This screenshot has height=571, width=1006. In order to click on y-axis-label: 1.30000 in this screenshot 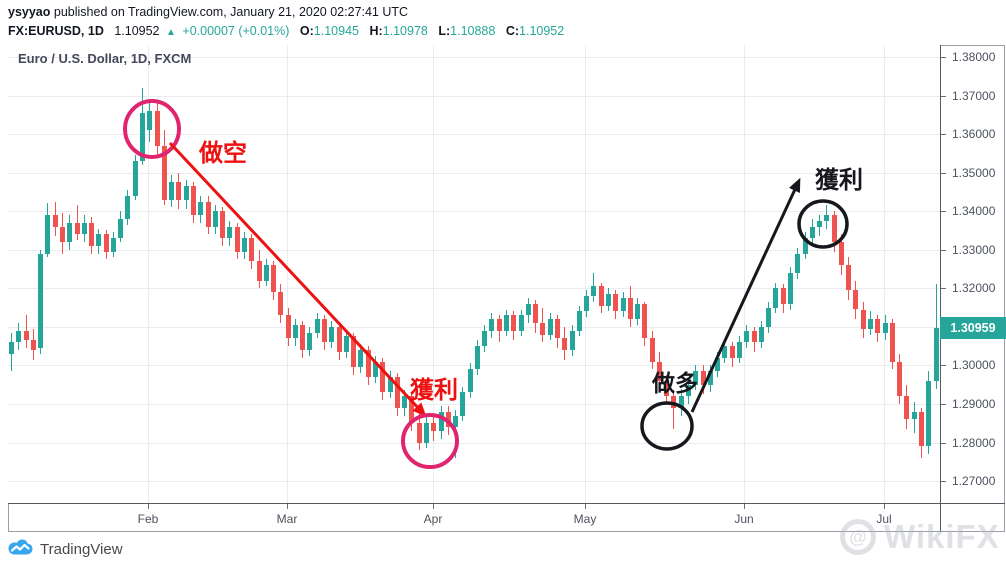, I will do `click(974, 365)`.